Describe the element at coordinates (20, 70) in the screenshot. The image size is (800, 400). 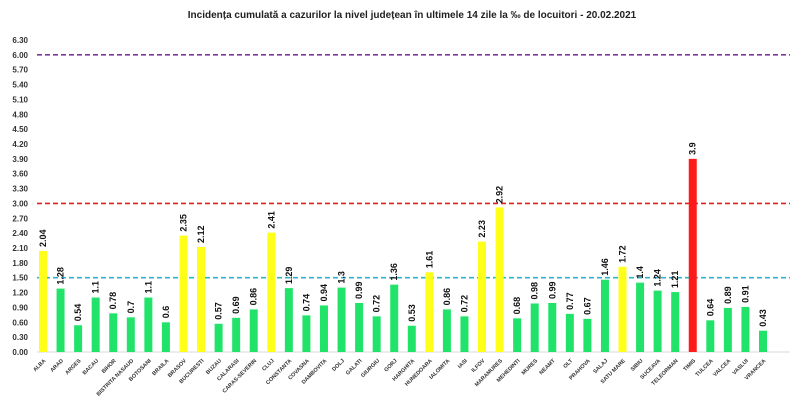
I see `y-tick-label: 5.70` at that location.